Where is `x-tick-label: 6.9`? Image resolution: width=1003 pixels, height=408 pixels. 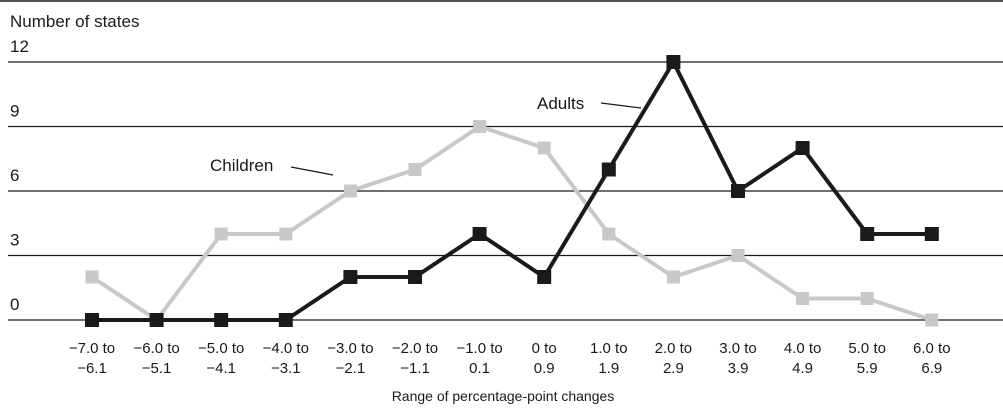 x-tick-label: 6.9 is located at coordinates (931, 368).